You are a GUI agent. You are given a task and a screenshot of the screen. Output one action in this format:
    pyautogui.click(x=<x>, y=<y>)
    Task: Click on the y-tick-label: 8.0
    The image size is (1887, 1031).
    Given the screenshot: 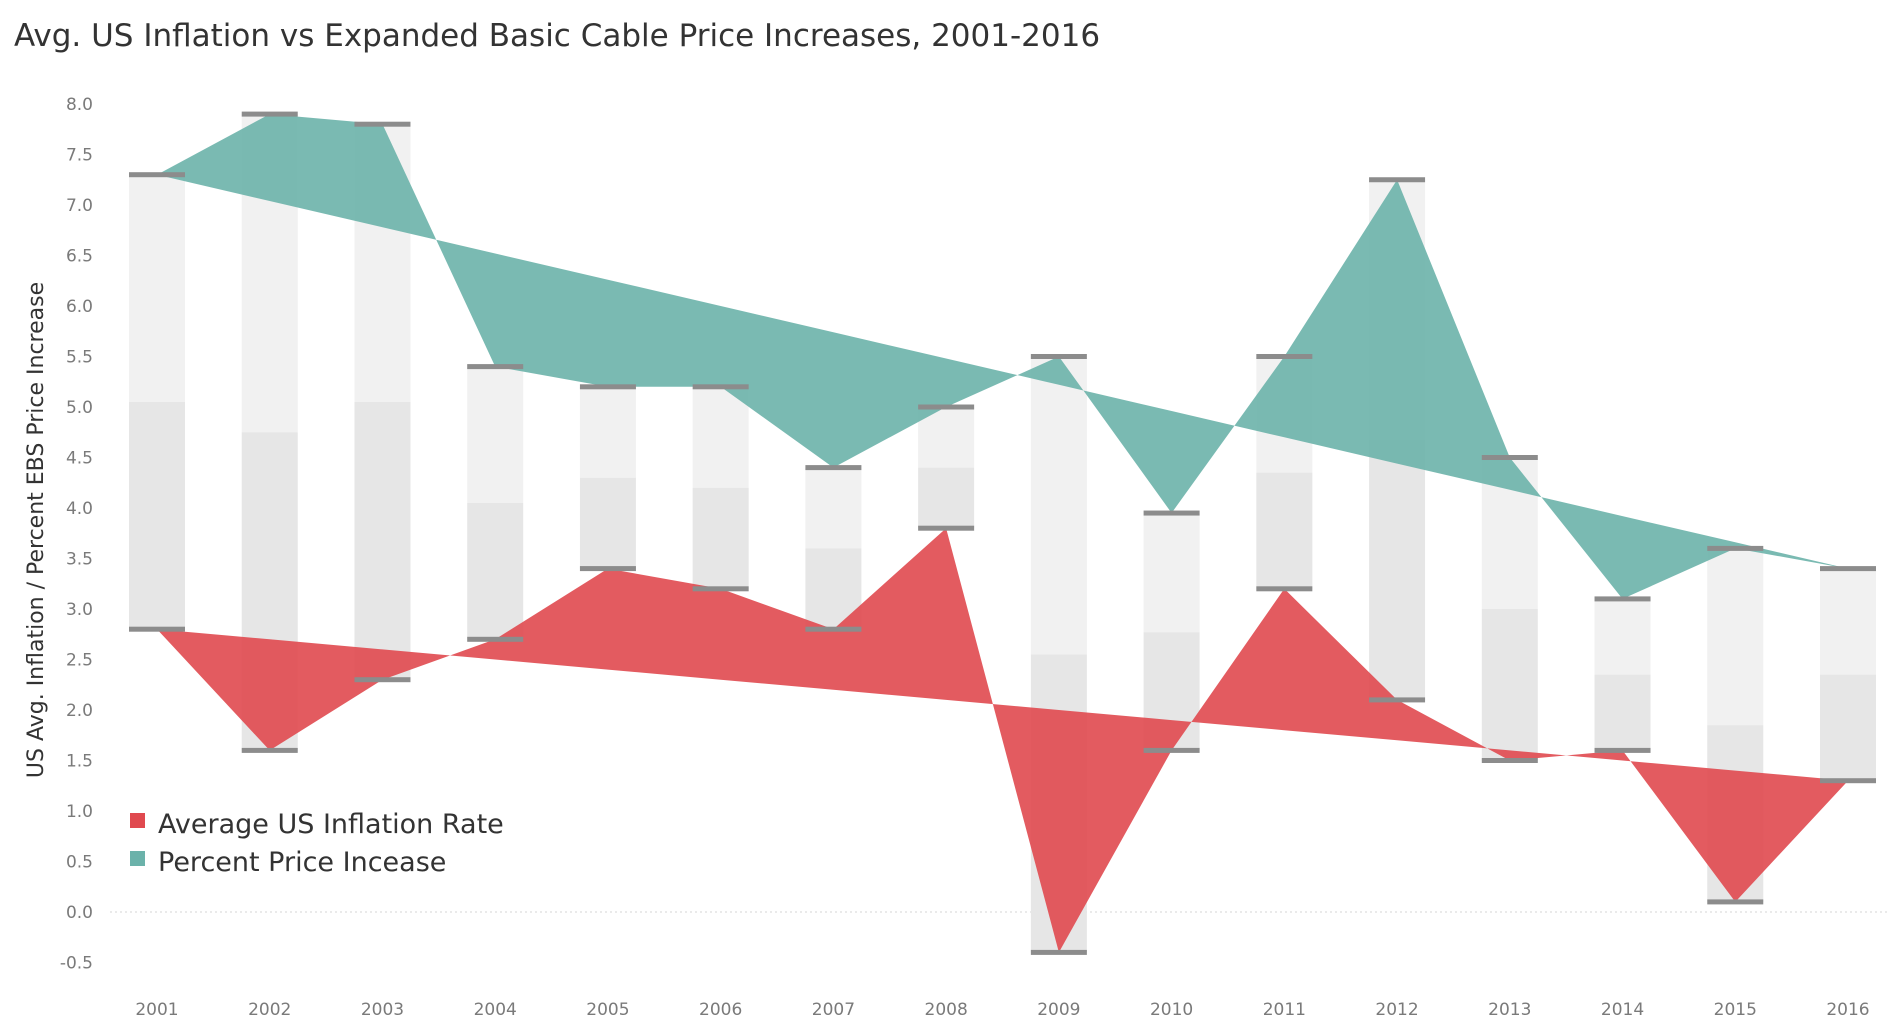 What is the action you would take?
    pyautogui.click(x=79, y=105)
    